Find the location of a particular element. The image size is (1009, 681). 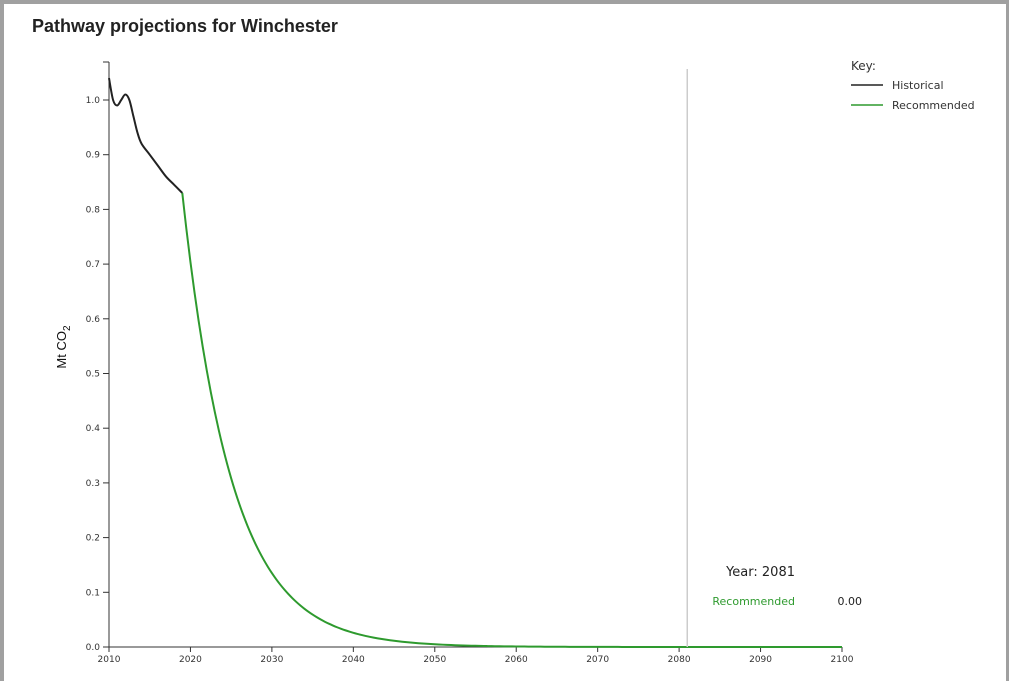

x-tick-label: 2030 is located at coordinates (271, 660).